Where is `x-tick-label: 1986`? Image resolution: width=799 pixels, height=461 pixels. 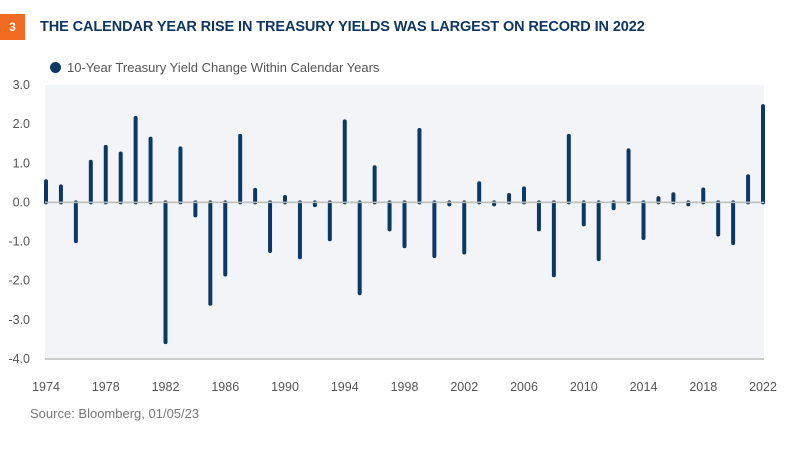
x-tick-label: 1986 is located at coordinates (225, 387).